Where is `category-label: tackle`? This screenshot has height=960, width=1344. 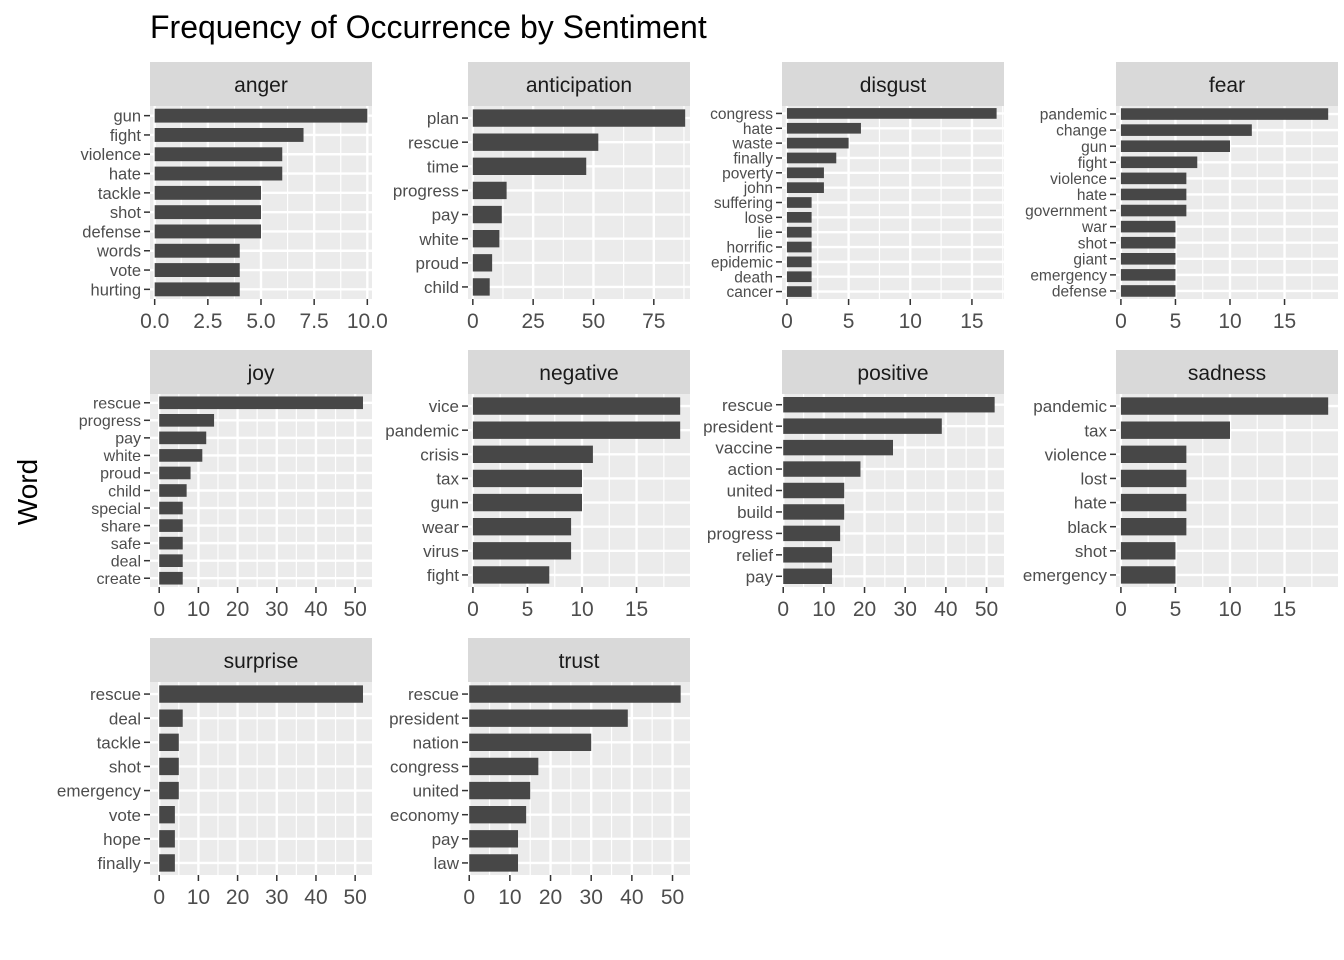
category-label: tackle is located at coordinates (119, 194).